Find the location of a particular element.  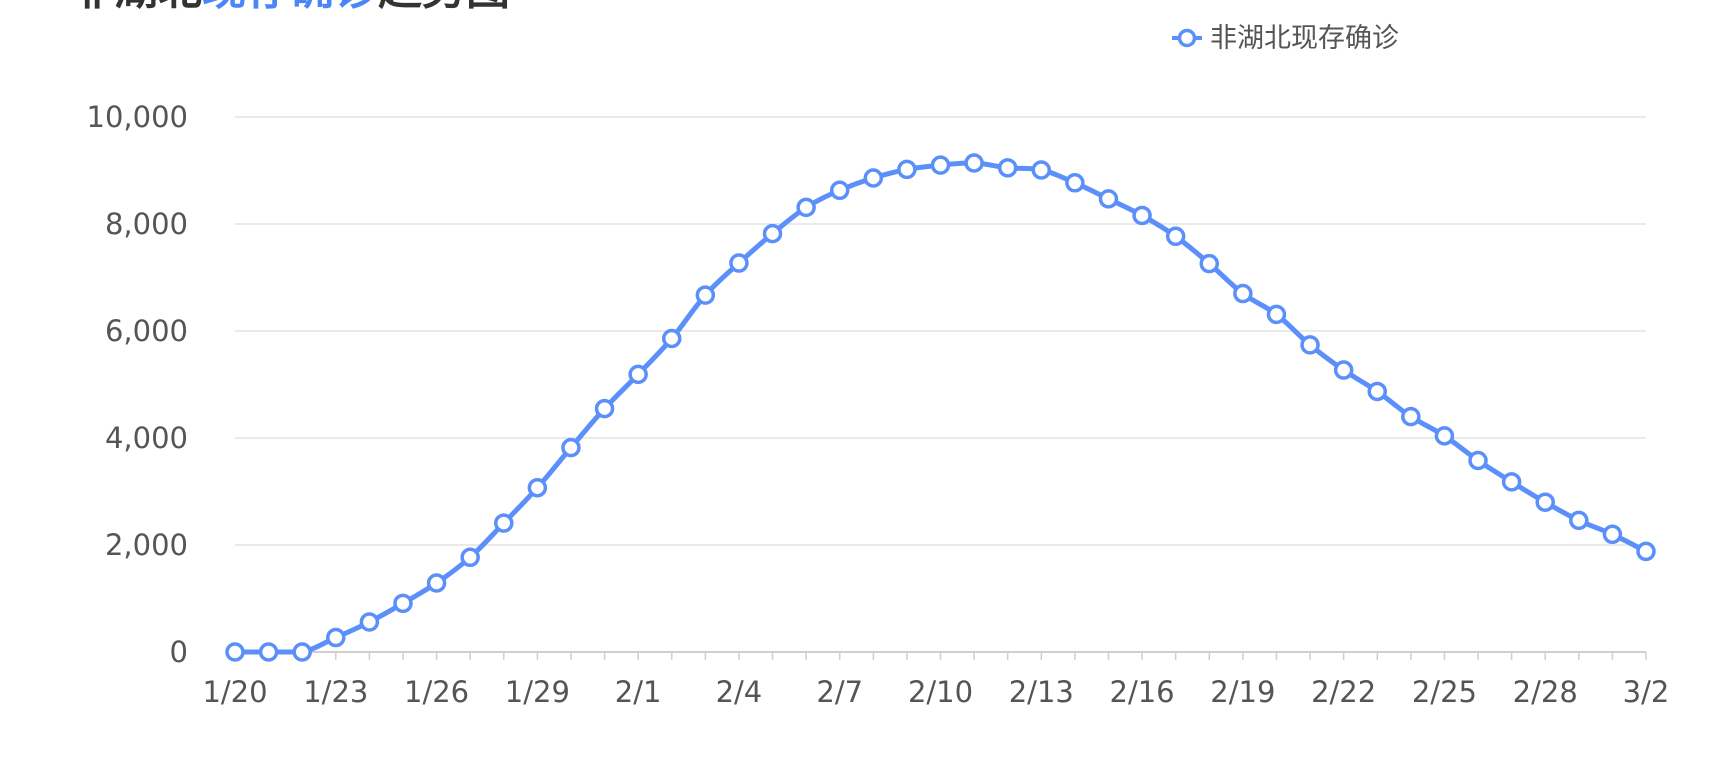

x-tick-label: 2/13 is located at coordinates (1041, 692).